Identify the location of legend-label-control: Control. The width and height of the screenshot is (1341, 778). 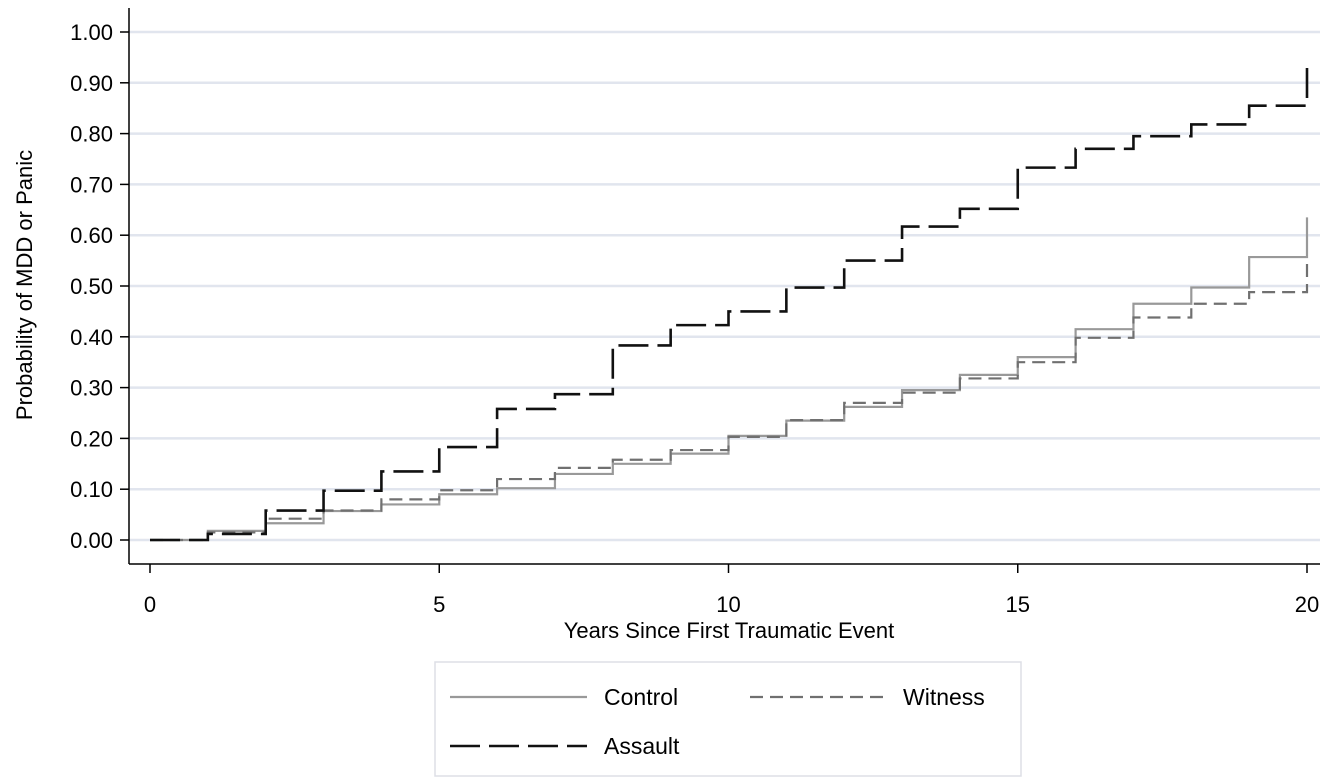
(641, 697).